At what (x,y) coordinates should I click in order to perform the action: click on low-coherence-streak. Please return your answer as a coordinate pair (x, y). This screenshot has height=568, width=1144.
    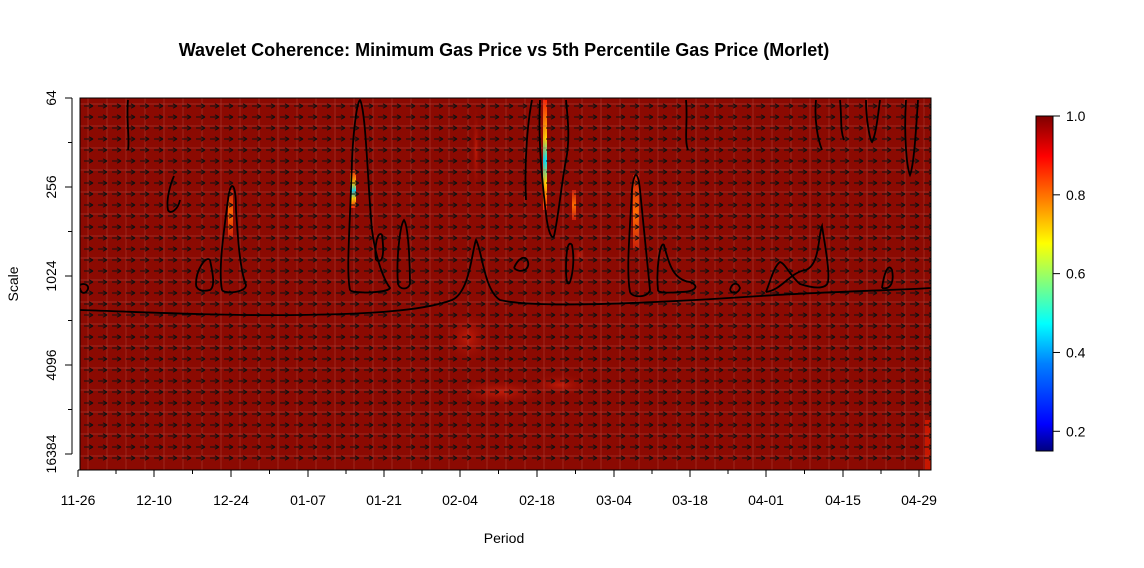
    Looking at the image, I should click on (545, 155).